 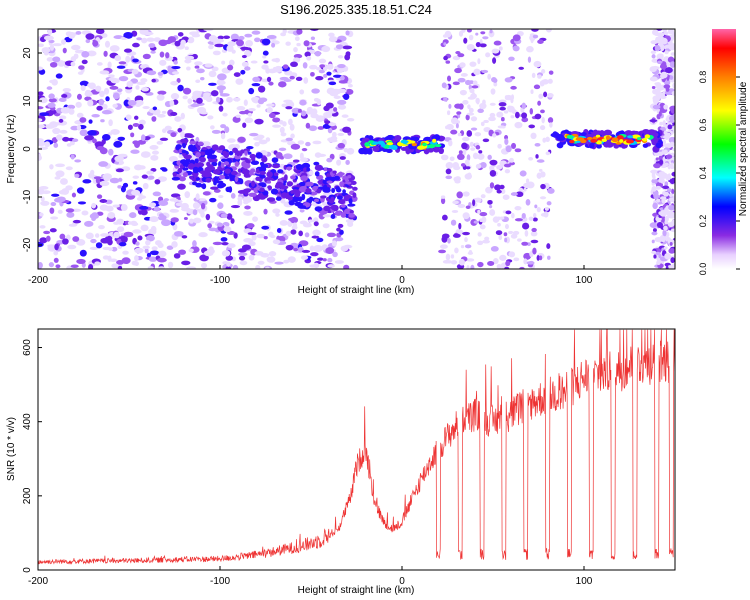 What do you see at coordinates (27, 347) in the screenshot?
I see `snr-y-tick-label: 600` at bounding box center [27, 347].